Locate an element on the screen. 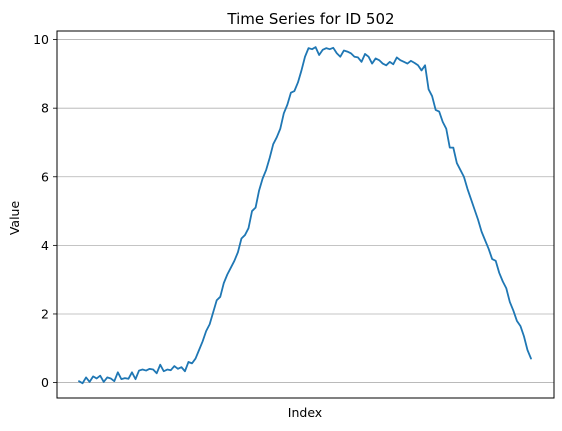 This screenshot has width=562, height=431. y-tick-label: 4 is located at coordinates (45, 245).